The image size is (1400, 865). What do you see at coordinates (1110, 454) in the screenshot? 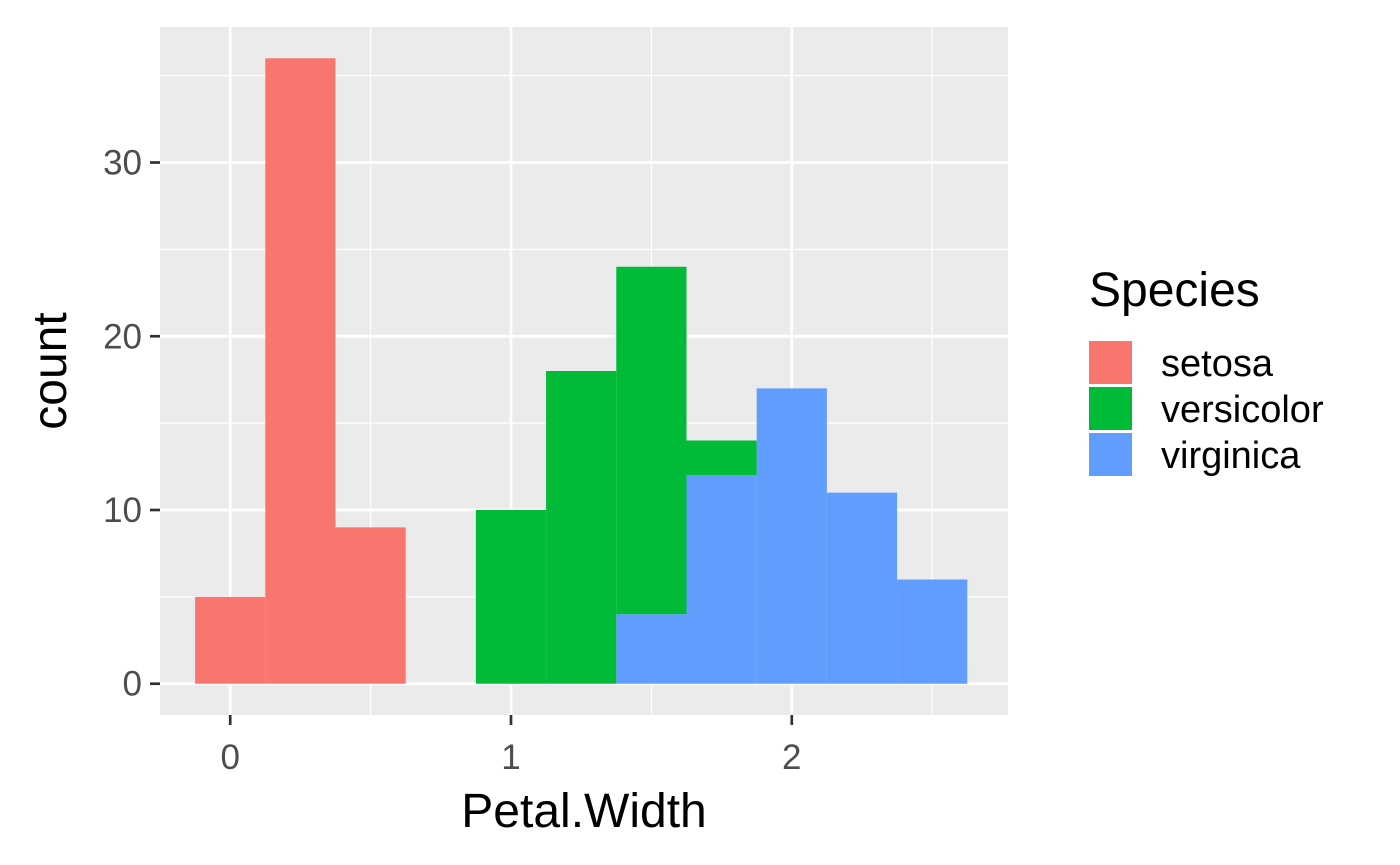
I see `legend-key-virginica` at bounding box center [1110, 454].